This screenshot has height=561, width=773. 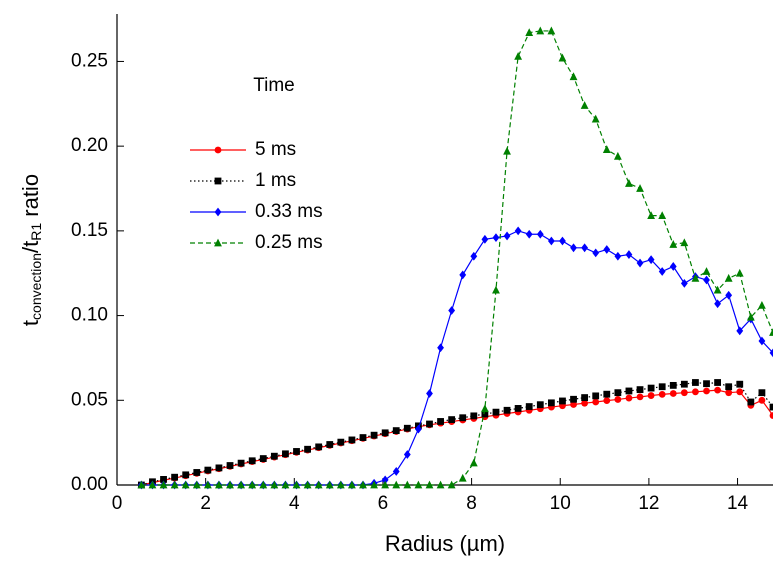 I want to click on legend-title: Time, so click(x=274, y=85).